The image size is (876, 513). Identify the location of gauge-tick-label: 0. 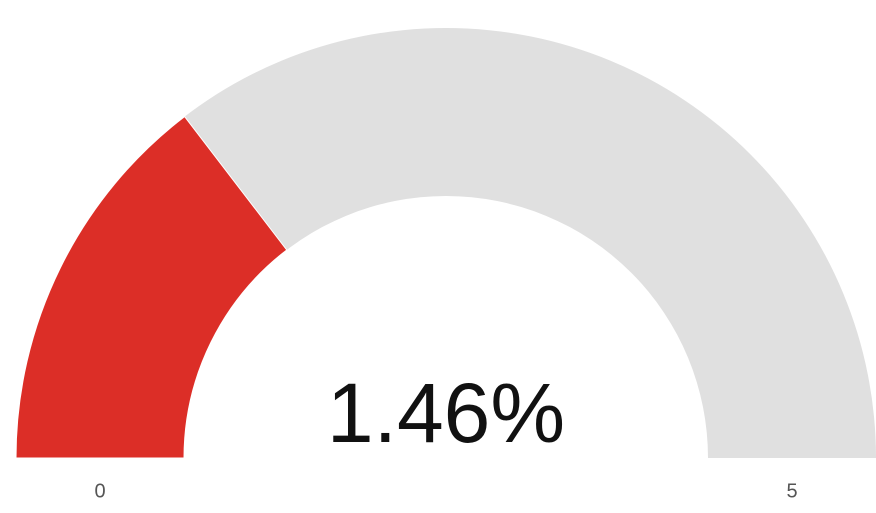
(99, 491).